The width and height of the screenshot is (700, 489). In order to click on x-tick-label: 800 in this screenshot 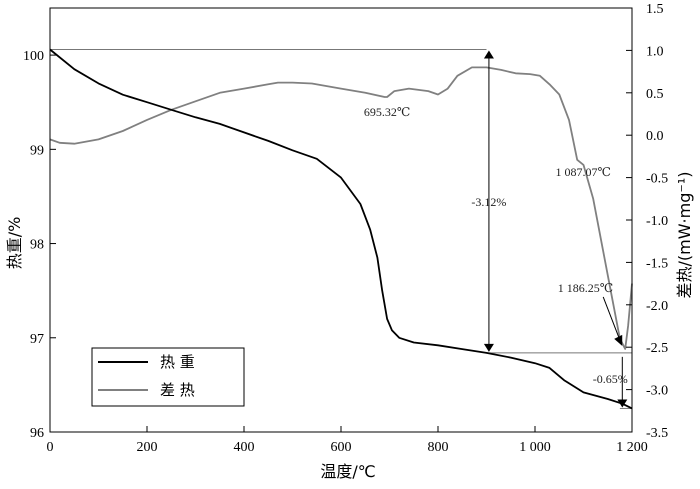, I will do `click(438, 447)`.